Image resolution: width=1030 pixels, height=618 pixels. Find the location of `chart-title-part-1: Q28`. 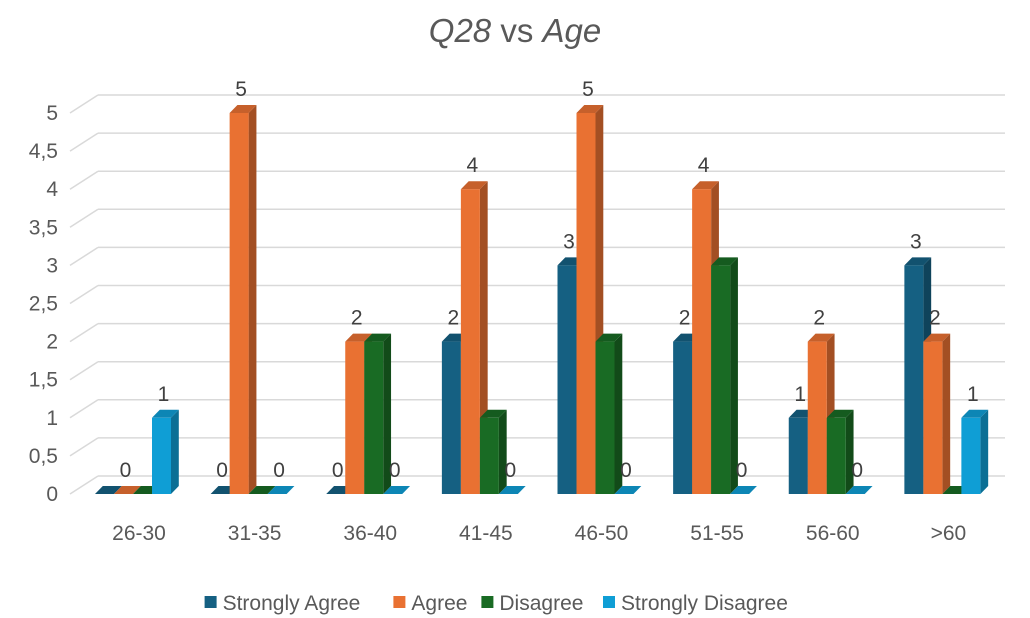

chart-title-part-1: Q28 is located at coordinates (460, 30).